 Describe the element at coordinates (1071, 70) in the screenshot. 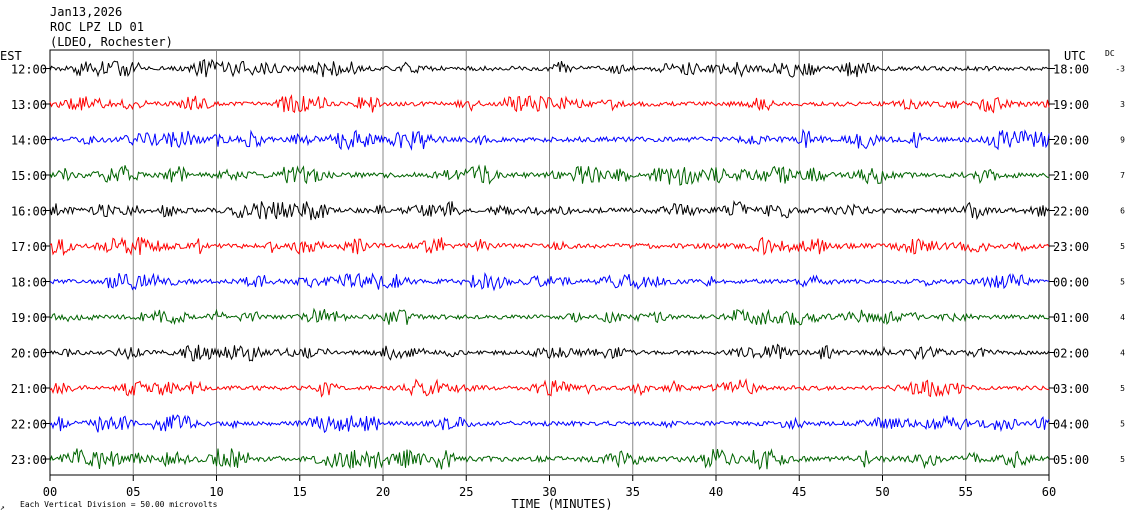

I see `utc-time-label: 18:00` at that location.